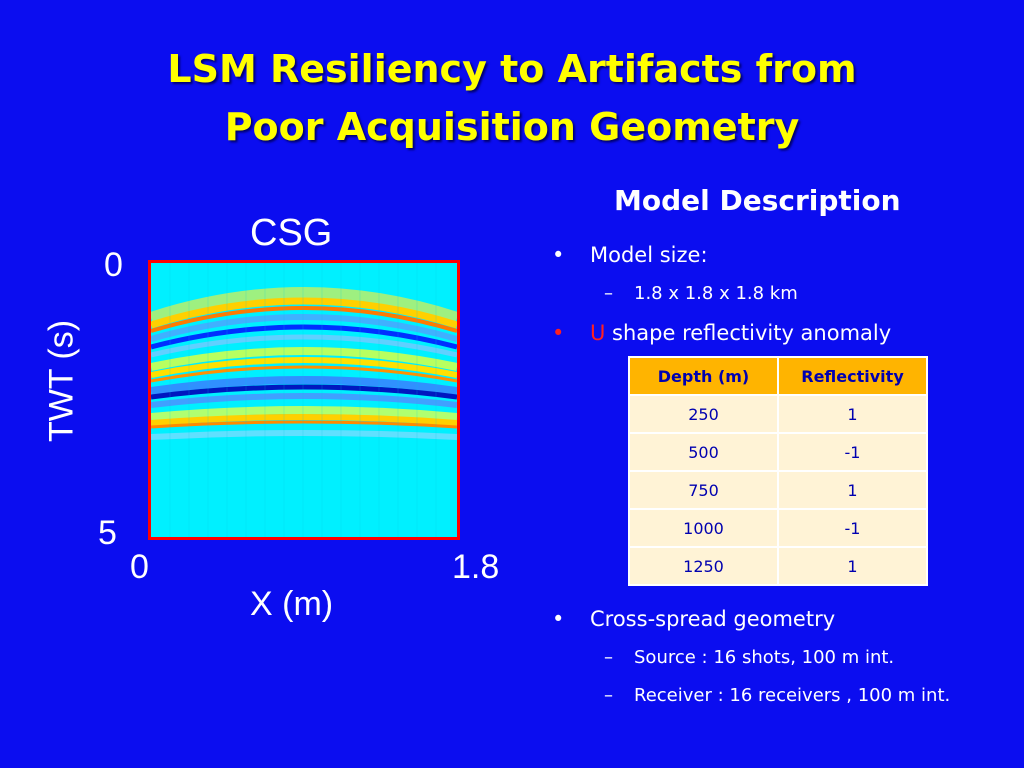 Image resolution: width=1024 pixels, height=768 pixels. Describe the element at coordinates (608, 657) in the screenshot. I see `dash-source: –` at that location.